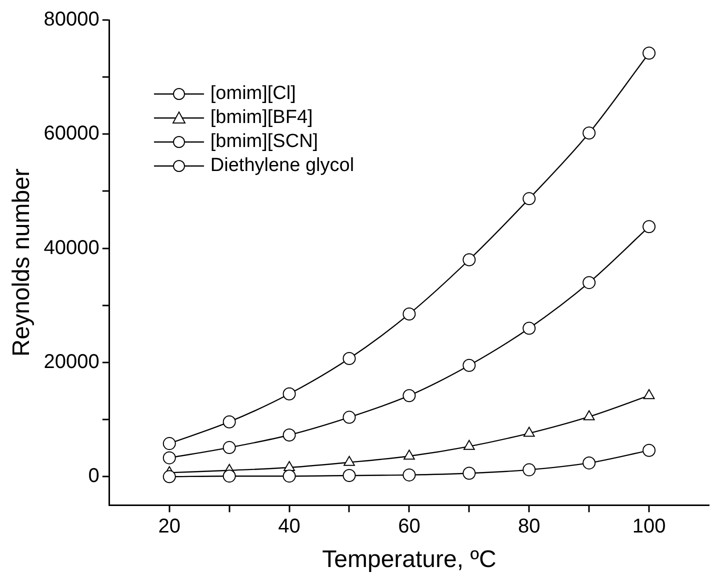  I want to click on x-axis-title: Temperature, ºC, so click(409, 560).